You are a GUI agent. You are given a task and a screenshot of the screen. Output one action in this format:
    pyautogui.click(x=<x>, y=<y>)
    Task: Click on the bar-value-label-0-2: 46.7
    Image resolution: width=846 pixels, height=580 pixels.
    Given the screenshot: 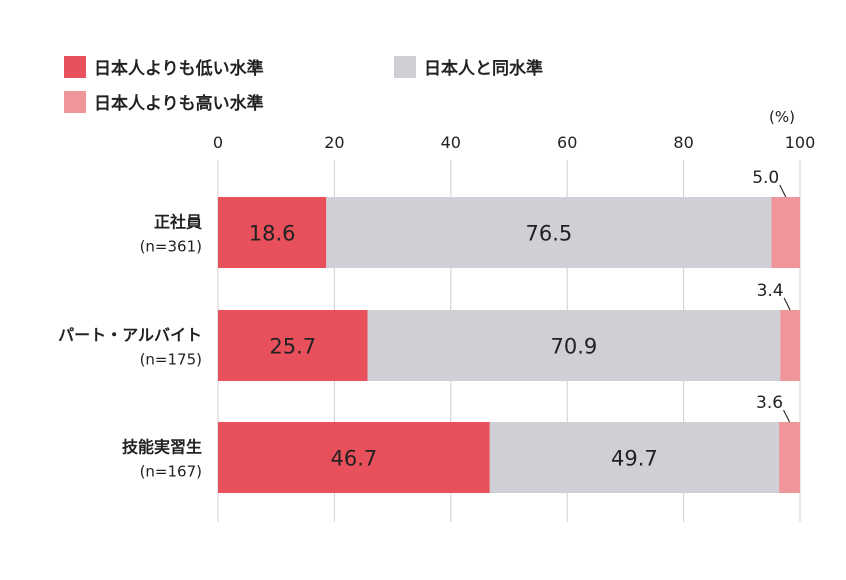 What is the action you would take?
    pyautogui.click(x=354, y=459)
    